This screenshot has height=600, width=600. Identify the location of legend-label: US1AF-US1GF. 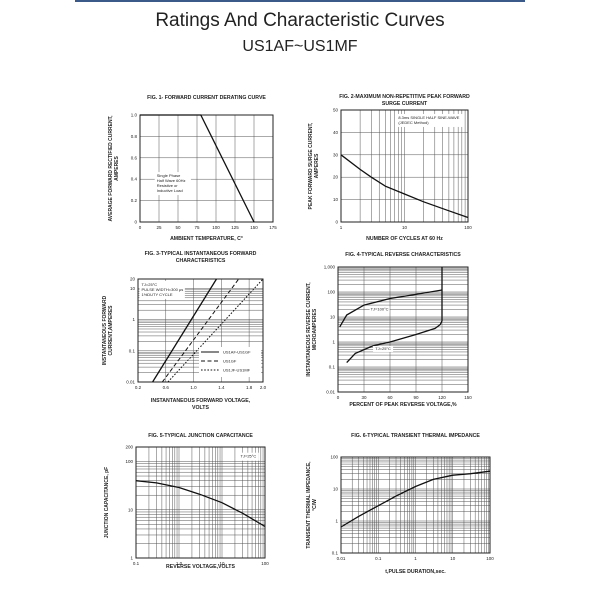
(237, 352).